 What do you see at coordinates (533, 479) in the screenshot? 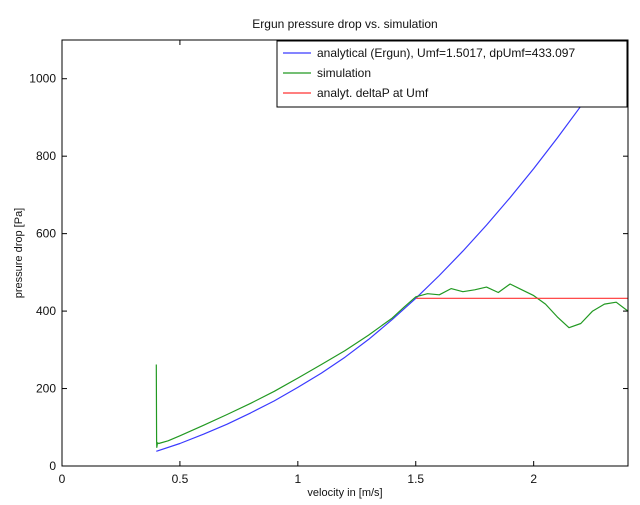
I see `x-tick-label: 2` at bounding box center [533, 479].